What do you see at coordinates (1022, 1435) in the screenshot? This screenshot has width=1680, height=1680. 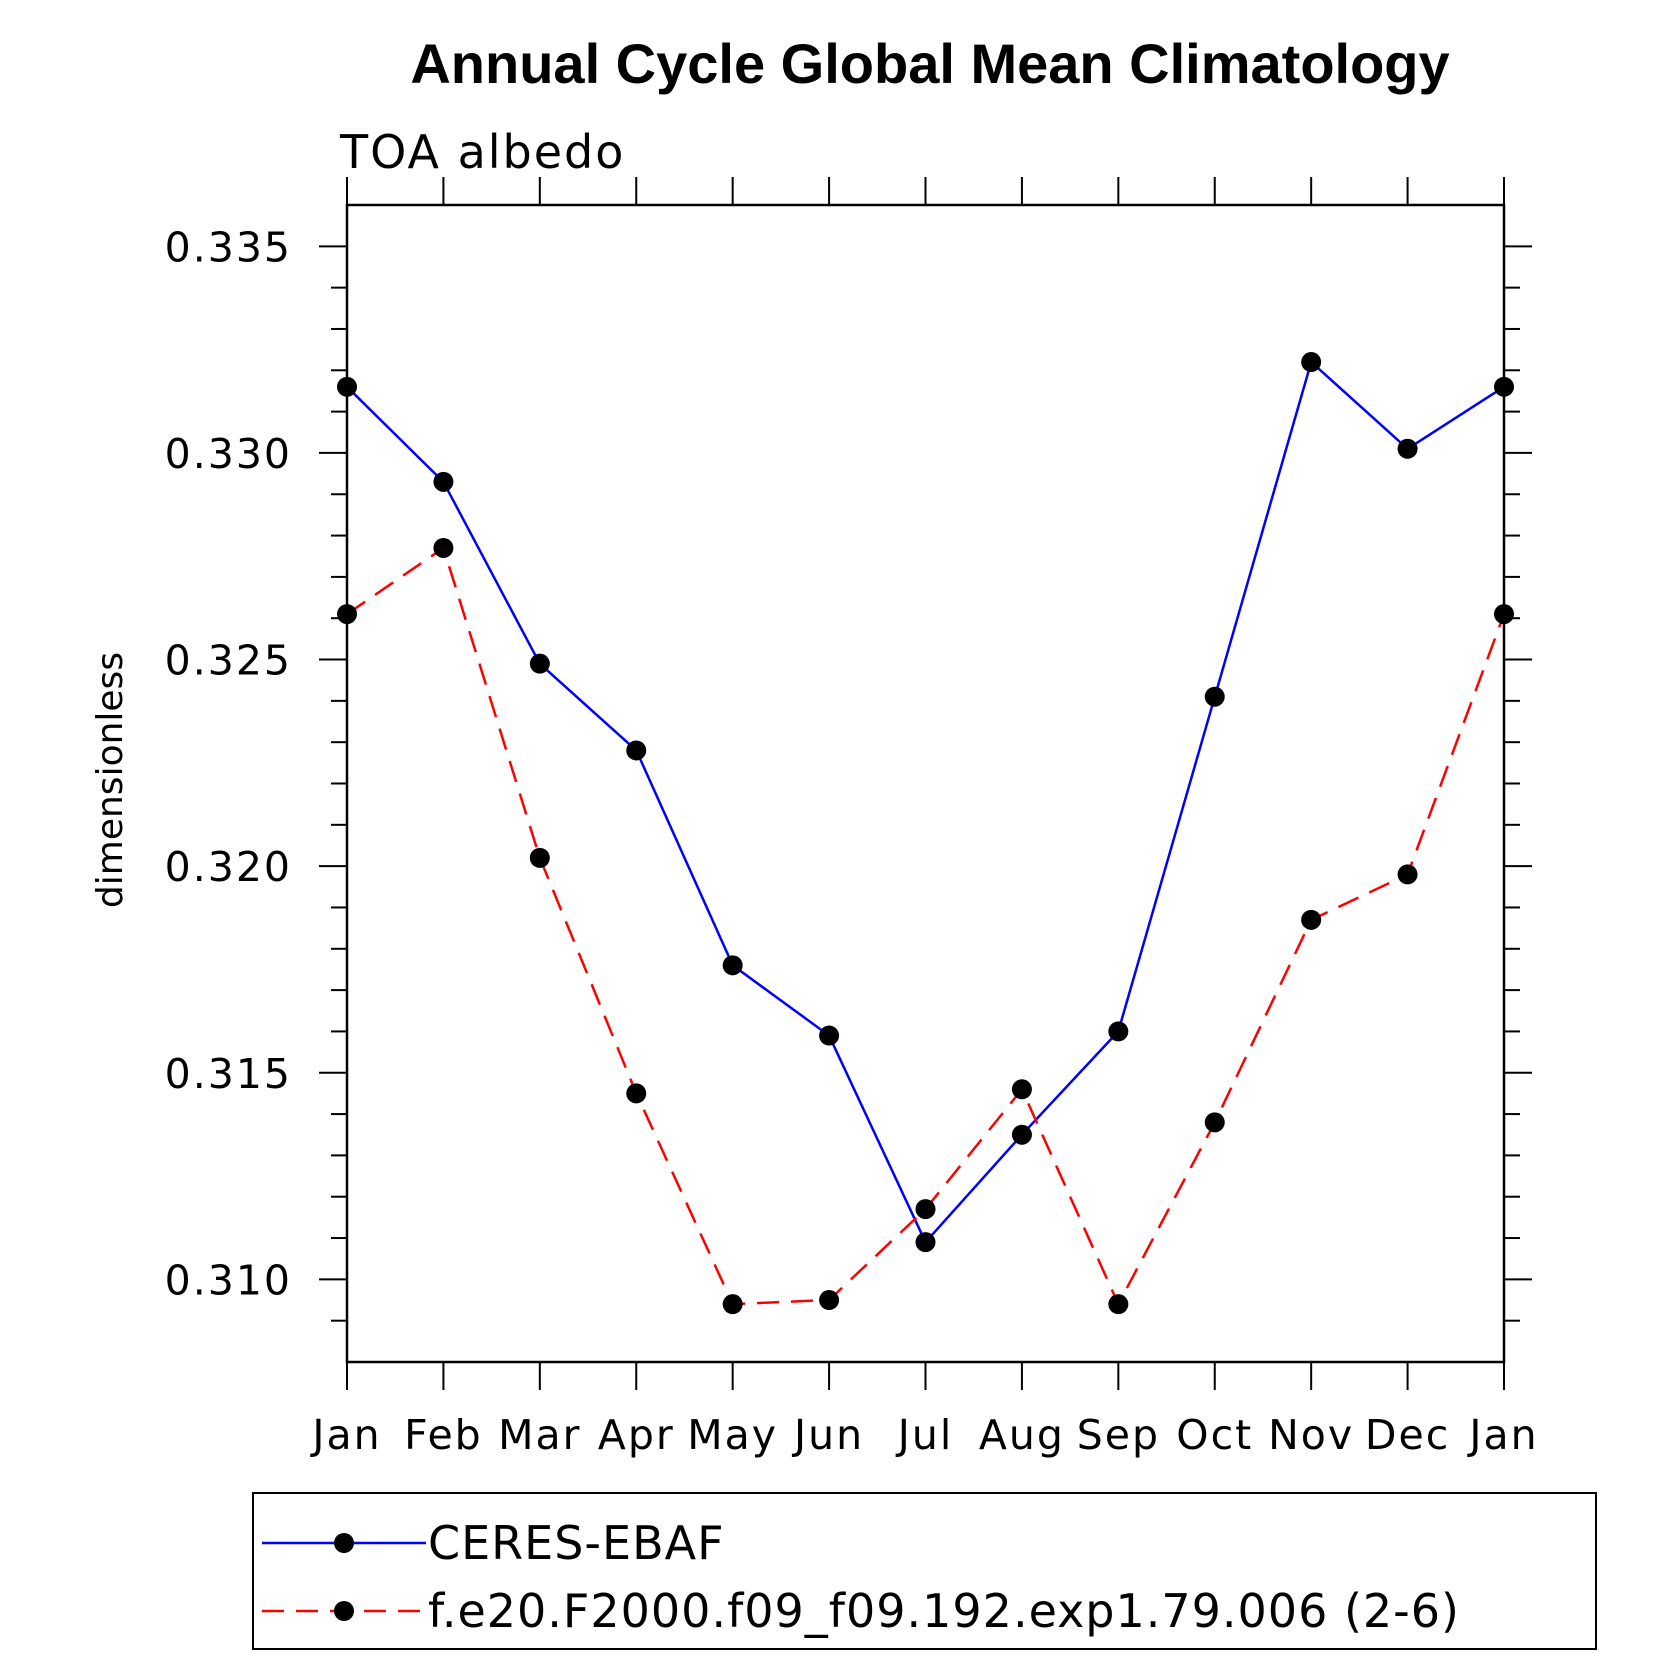 I see `x-tick-label: Aug` at bounding box center [1022, 1435].